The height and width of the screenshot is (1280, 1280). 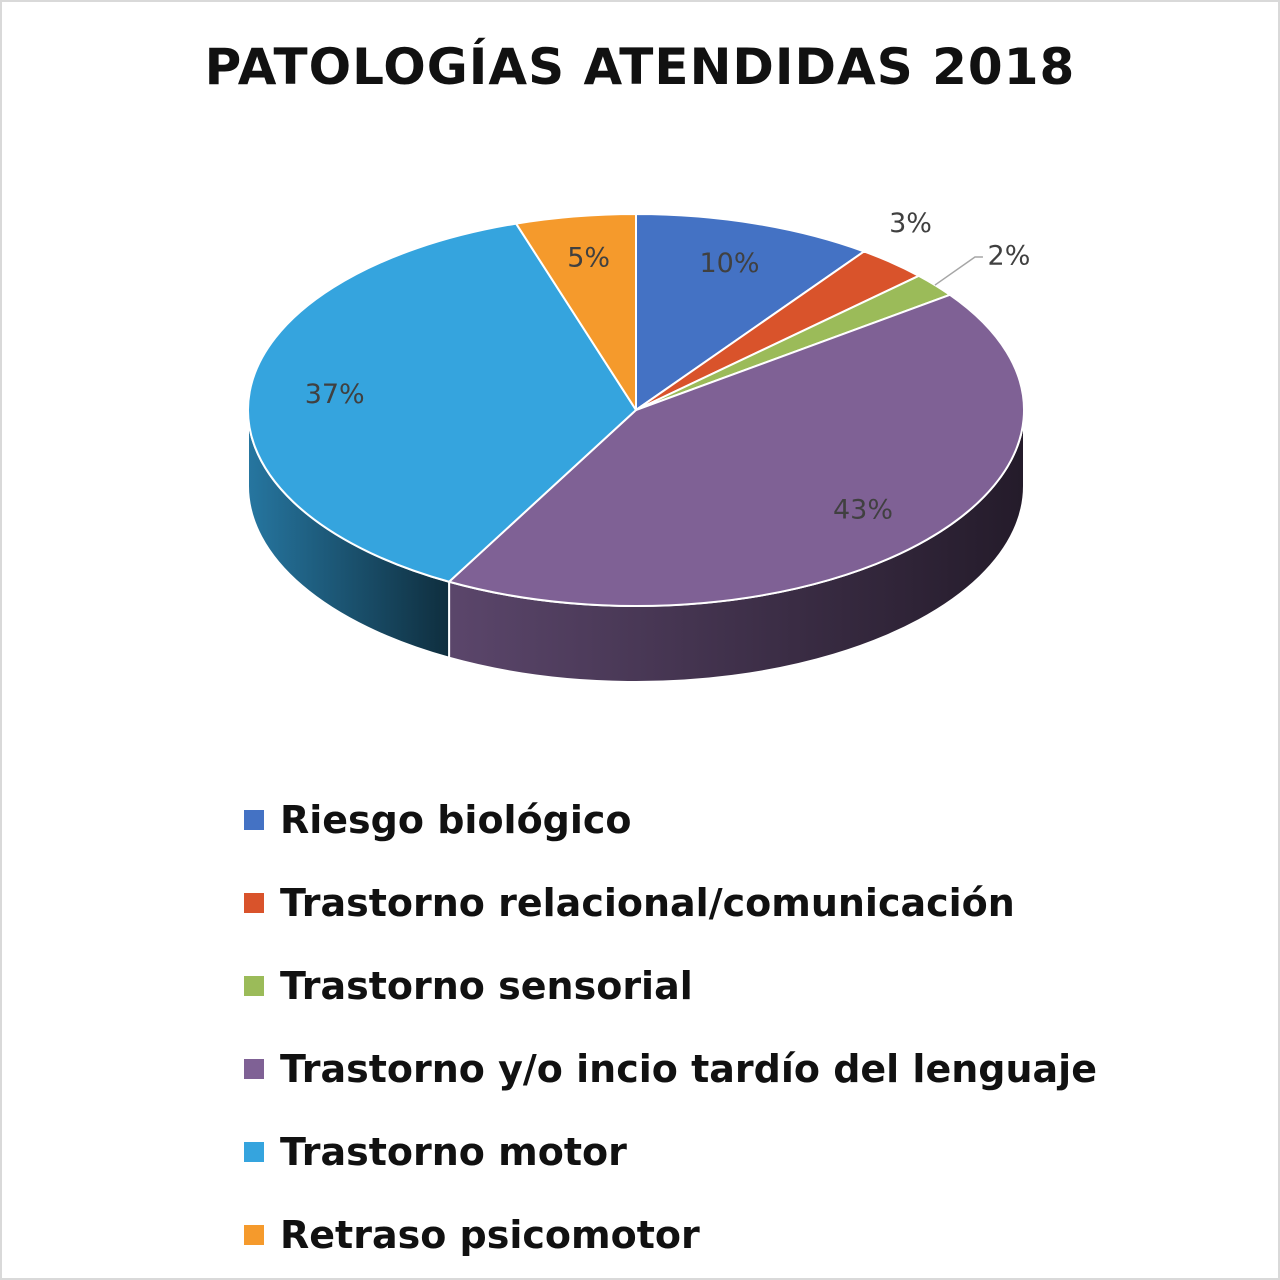 What do you see at coordinates (730, 263) in the screenshot?
I see `data-label-riesgo-biologico: 10%` at bounding box center [730, 263].